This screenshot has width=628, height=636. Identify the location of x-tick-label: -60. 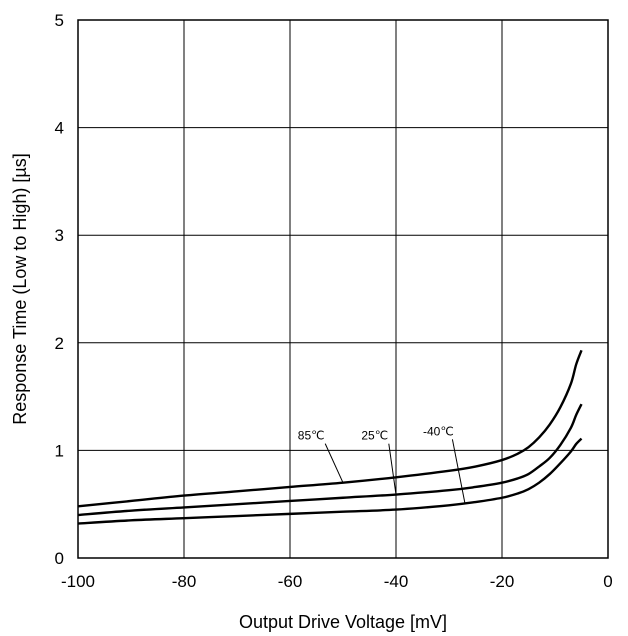
(290, 581).